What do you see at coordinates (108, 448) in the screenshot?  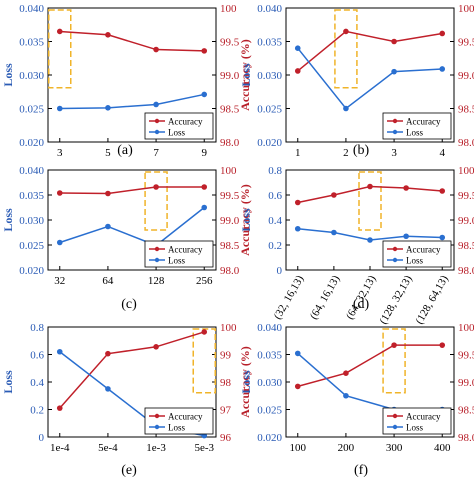 I see `x-tick-label: 5e-4` at bounding box center [108, 448].